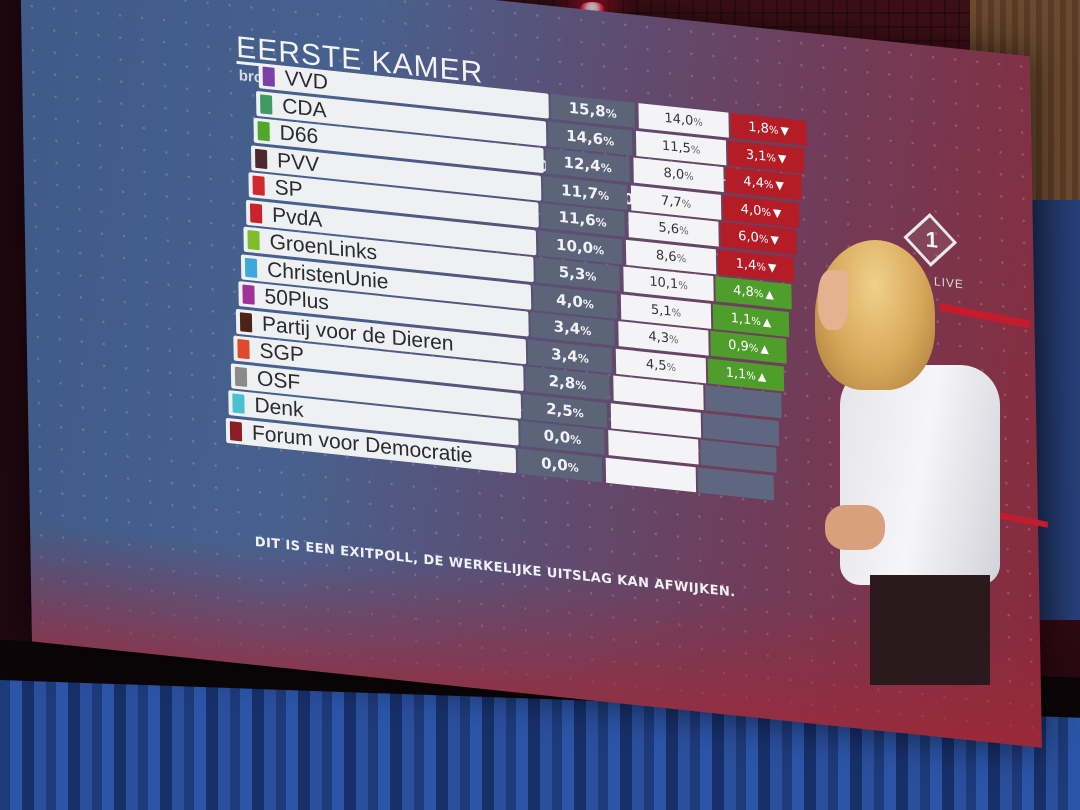 The height and width of the screenshot is (810, 1080). What do you see at coordinates (674, 174) in the screenshot?
I see `value-2019-number: 8,0` at bounding box center [674, 174].